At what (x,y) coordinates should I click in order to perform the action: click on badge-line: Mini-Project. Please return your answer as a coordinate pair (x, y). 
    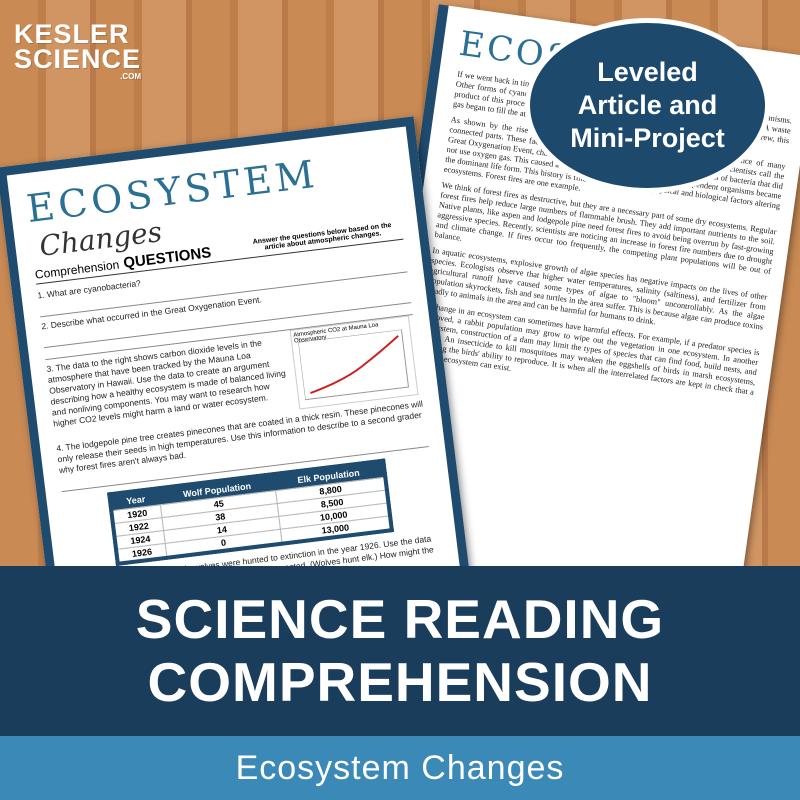
    Looking at the image, I should click on (647, 138).